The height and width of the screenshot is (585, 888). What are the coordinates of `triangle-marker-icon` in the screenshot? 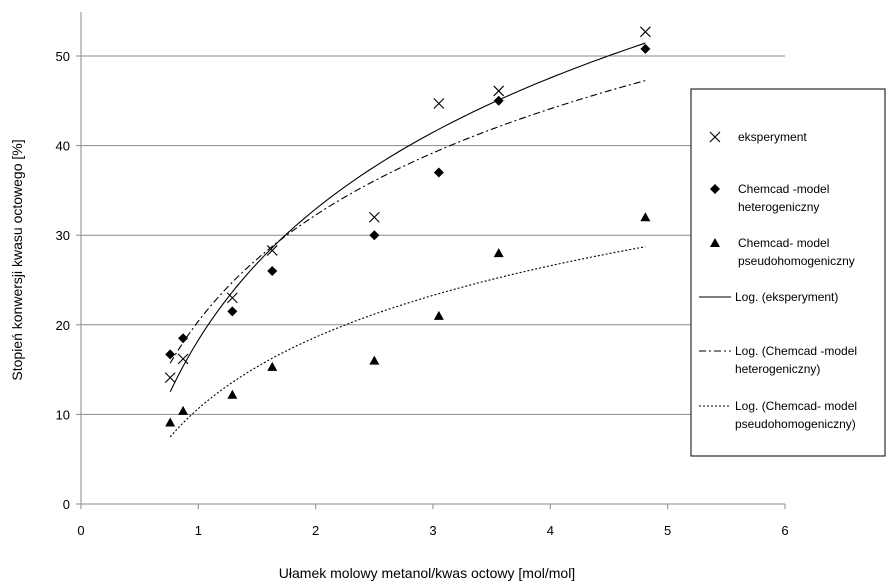 It's located at (715, 242).